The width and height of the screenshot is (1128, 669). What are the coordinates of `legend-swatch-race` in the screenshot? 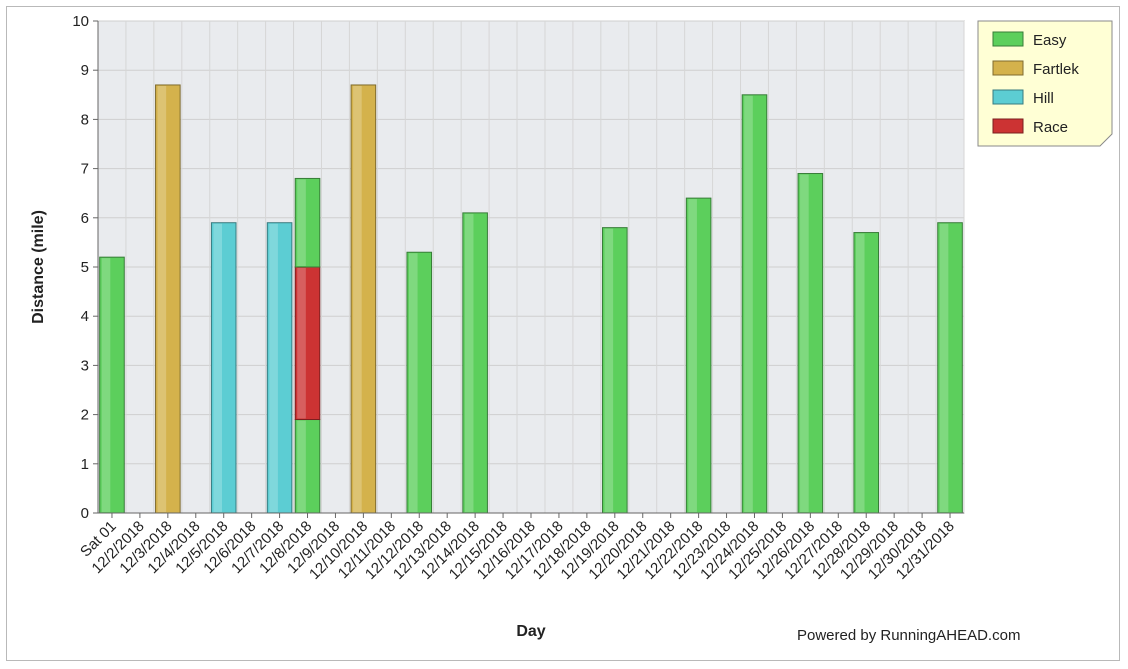 It's located at (1008, 126).